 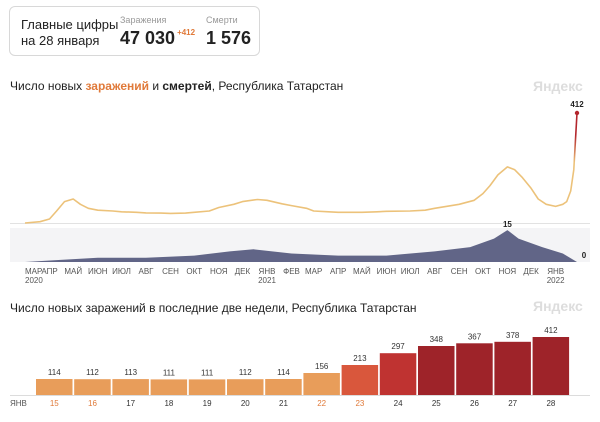 I want to click on bar-value-label: 412, so click(x=551, y=330).